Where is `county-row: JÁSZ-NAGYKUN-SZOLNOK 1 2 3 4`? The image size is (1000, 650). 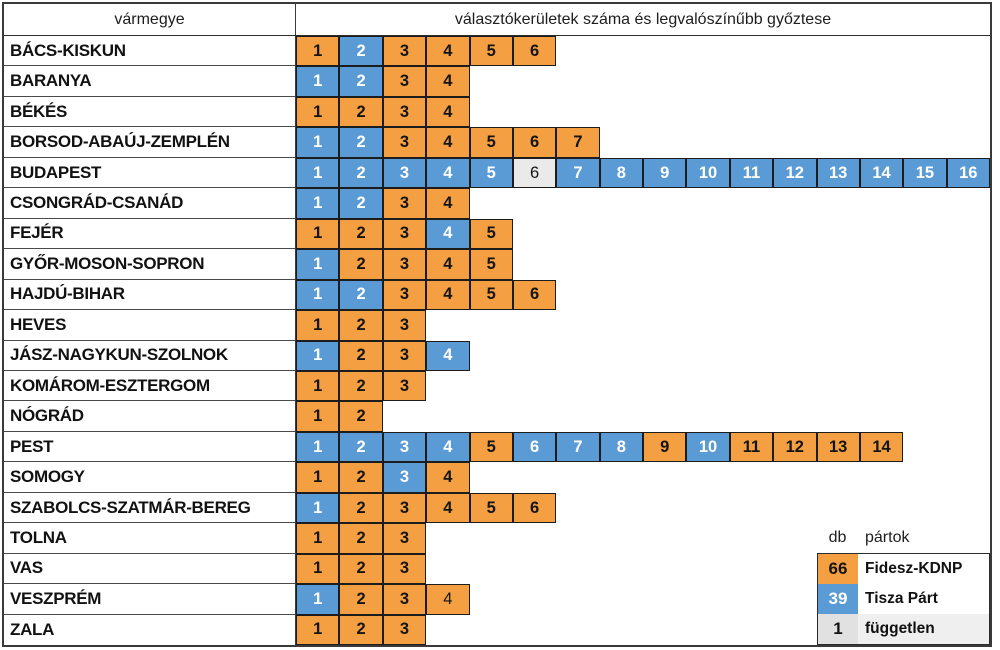 county-row: JÁSZ-NAGYKUN-SZOLNOK 1 2 3 4 is located at coordinates (497, 355).